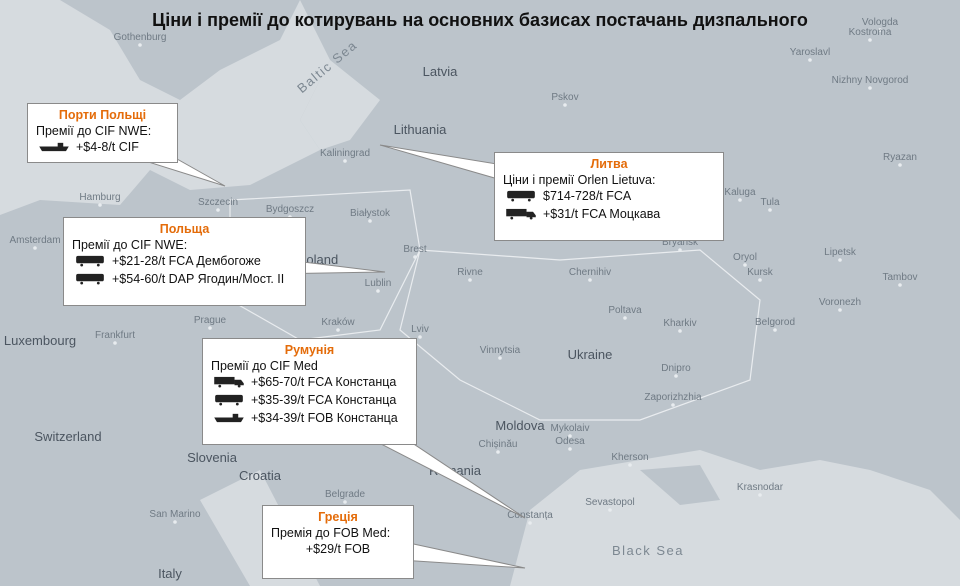  Describe the element at coordinates (679, 323) in the screenshot. I see `place-label: Kharkiv` at that location.